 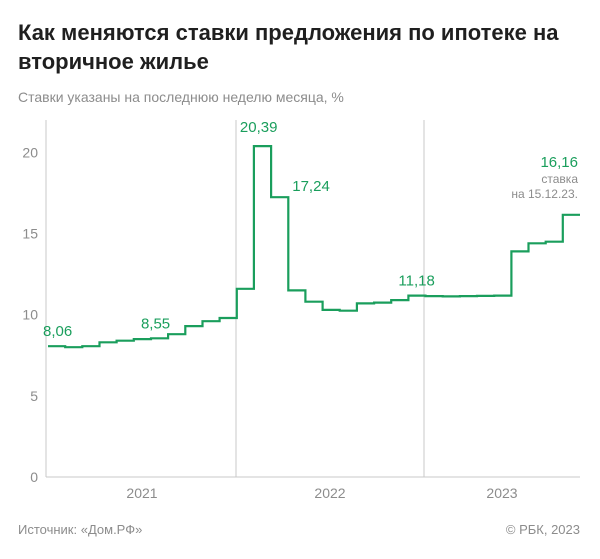 What do you see at coordinates (30, 234) in the screenshot?
I see `y-tick-label: 15` at bounding box center [30, 234].